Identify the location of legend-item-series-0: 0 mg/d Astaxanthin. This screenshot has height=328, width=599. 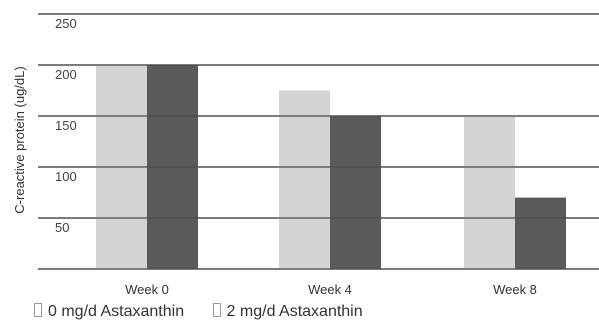
(109, 312).